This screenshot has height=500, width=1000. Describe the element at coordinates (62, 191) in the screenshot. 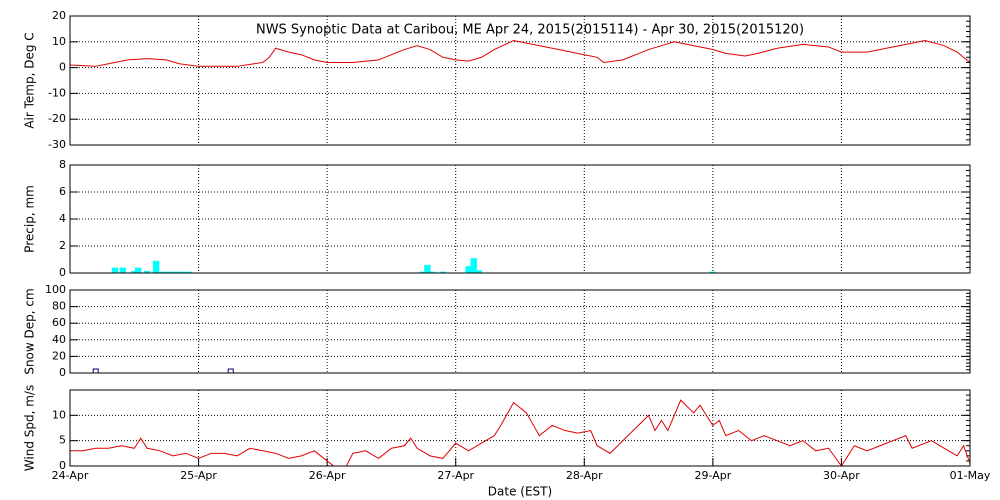

I see `y-tick-label: 6` at that location.